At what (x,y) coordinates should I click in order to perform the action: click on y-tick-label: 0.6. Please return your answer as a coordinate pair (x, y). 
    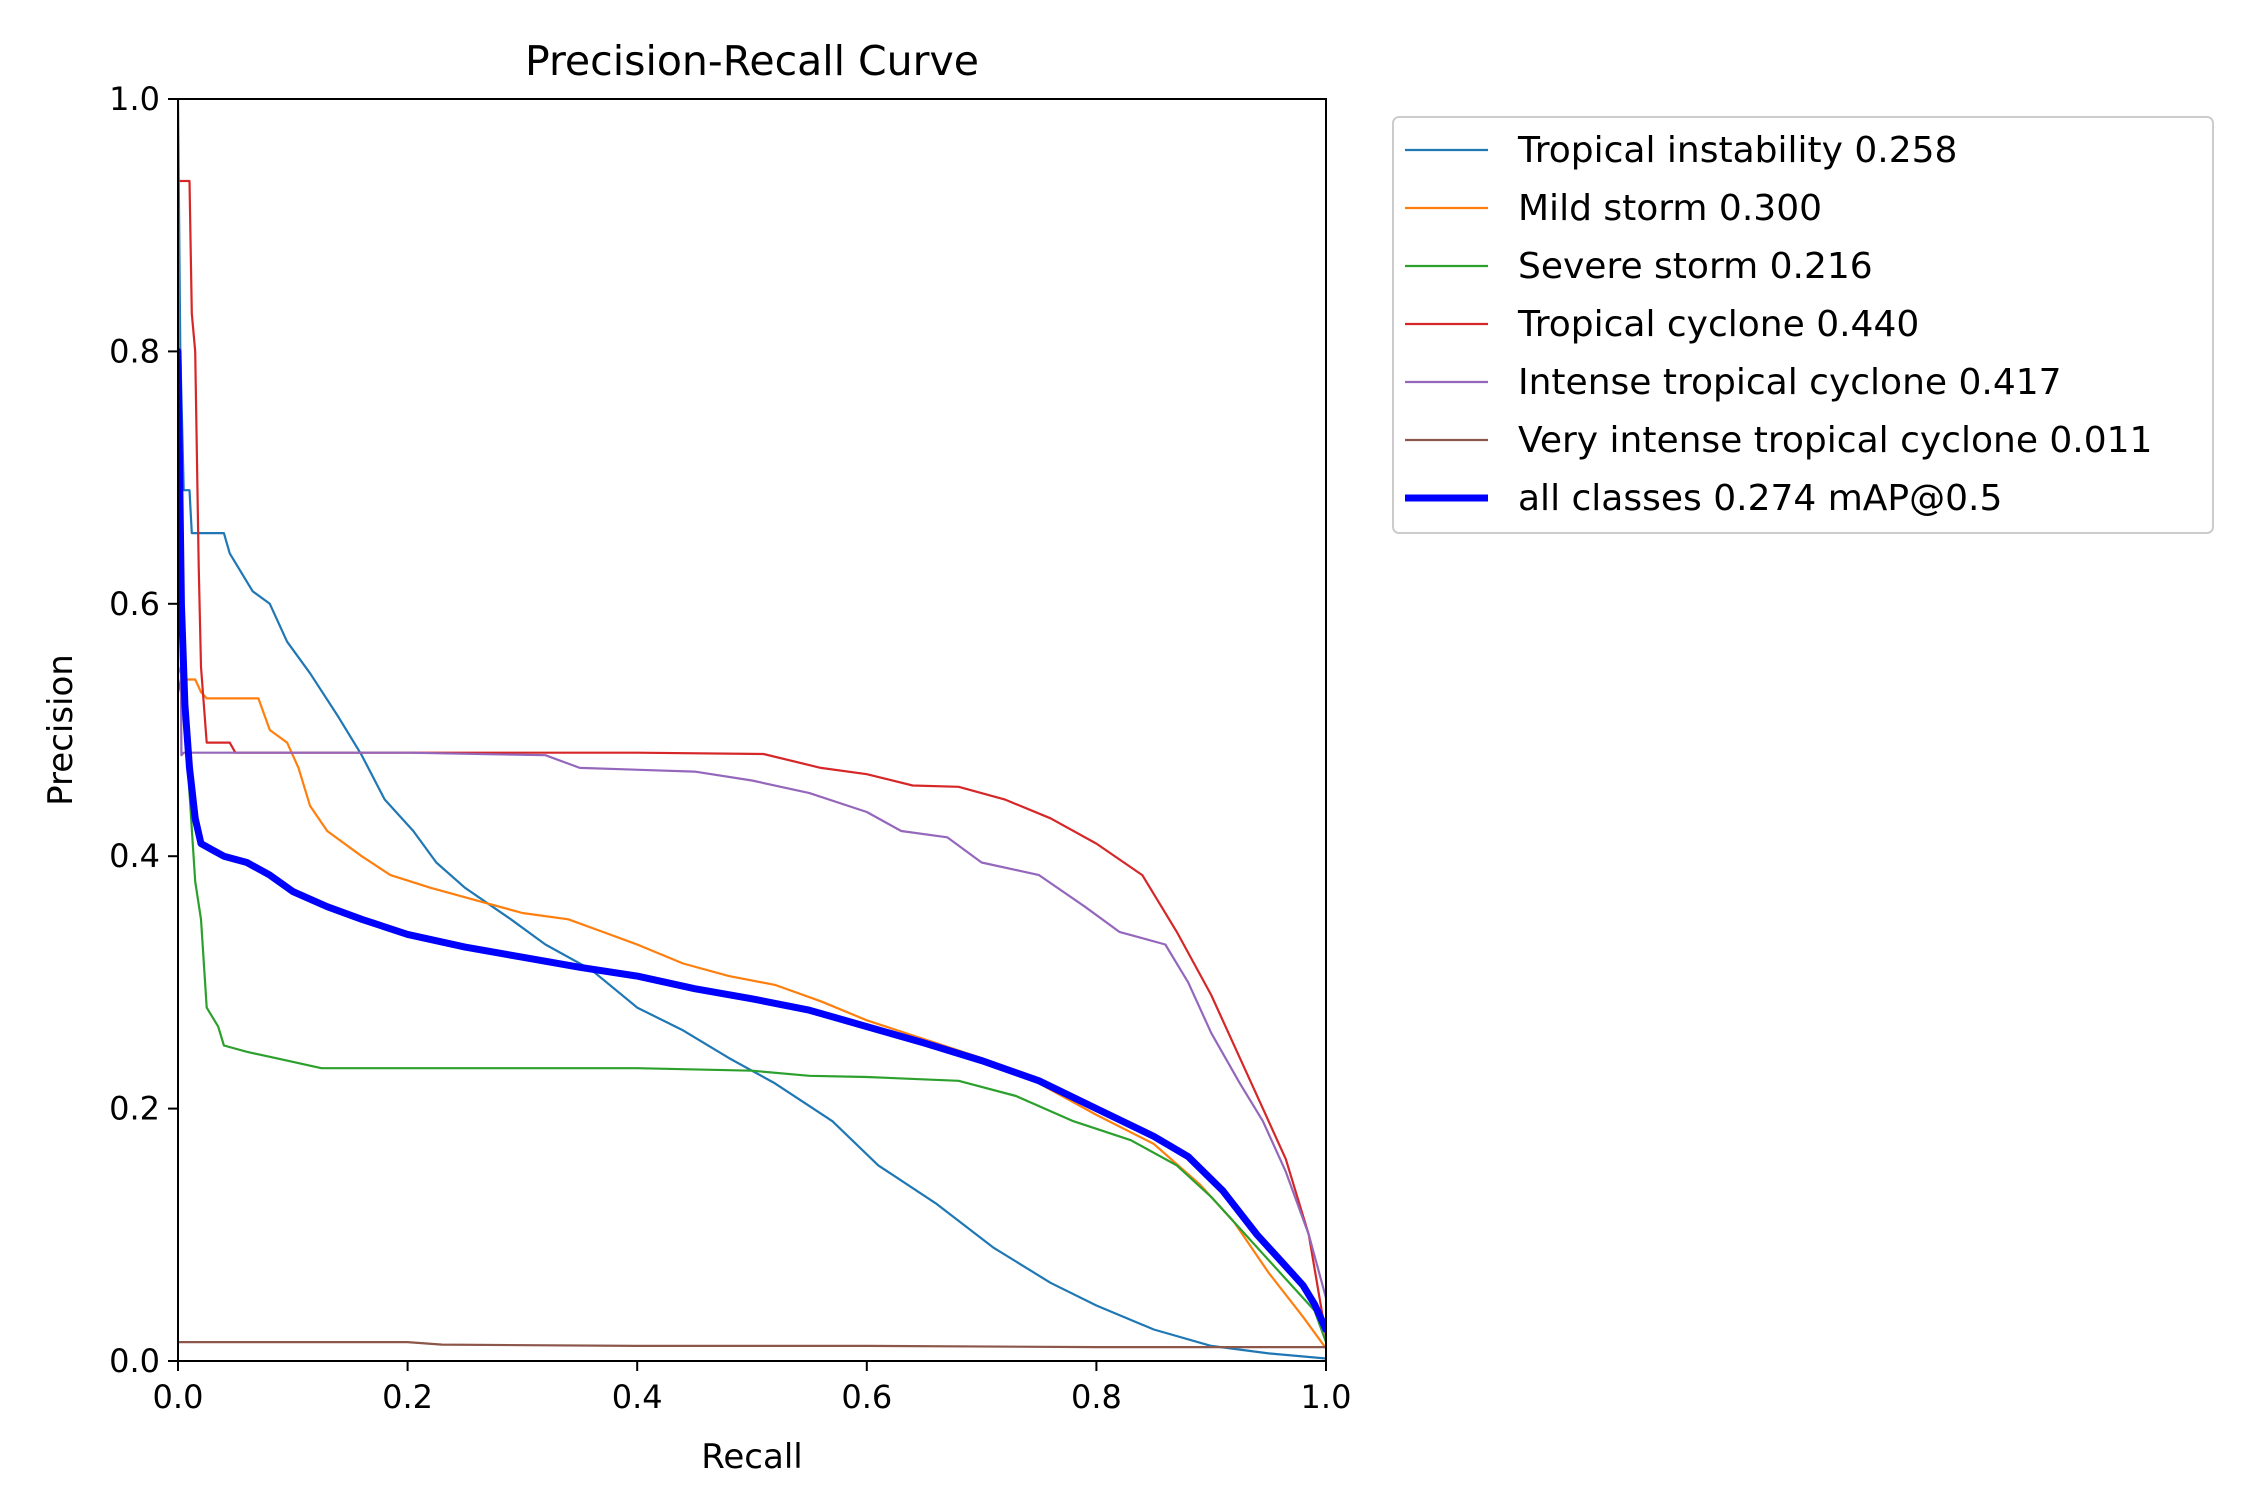
    Looking at the image, I should click on (134, 604).